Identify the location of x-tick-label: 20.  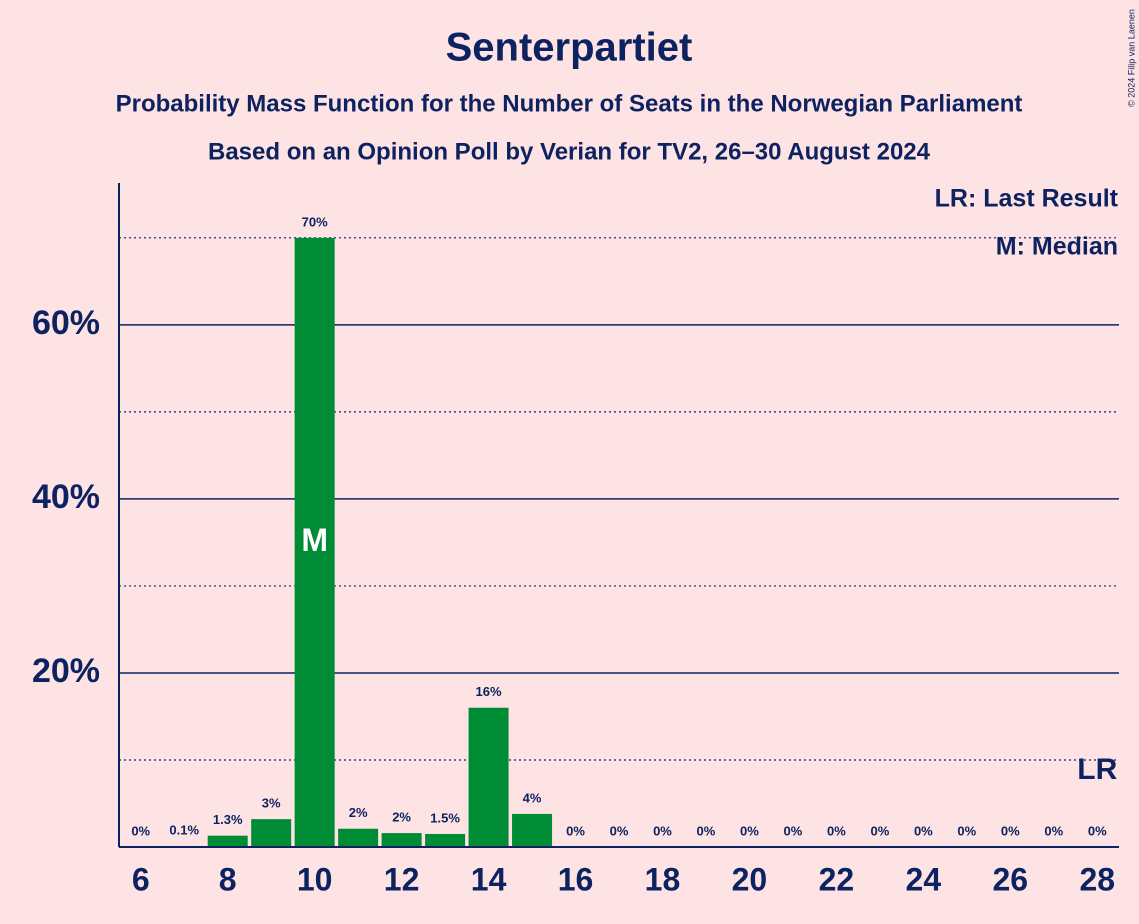
(750, 879).